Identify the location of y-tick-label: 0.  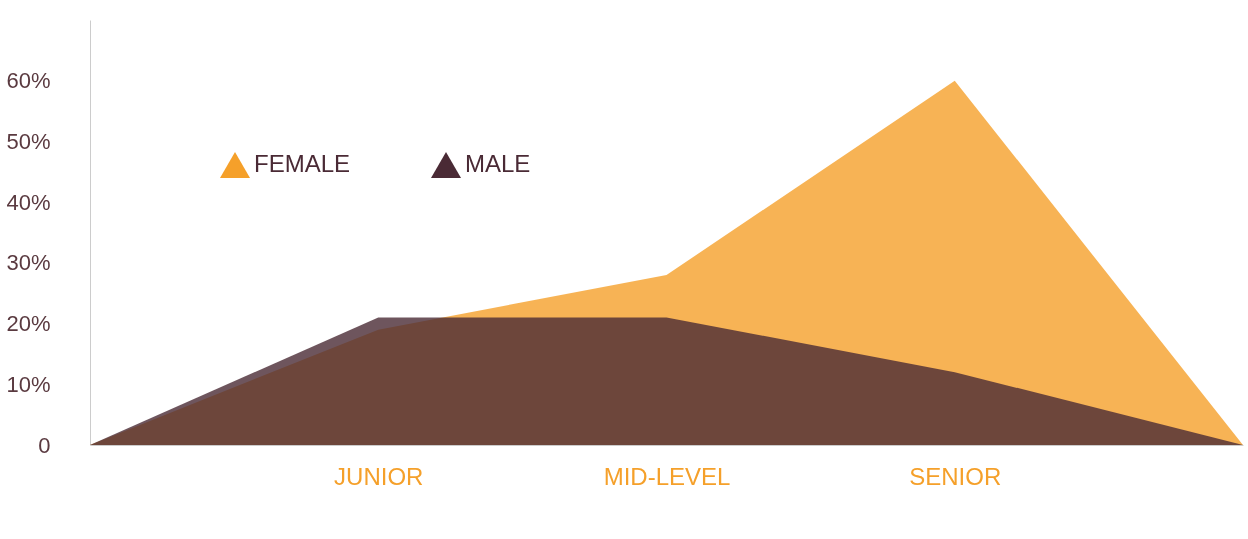
(44, 445).